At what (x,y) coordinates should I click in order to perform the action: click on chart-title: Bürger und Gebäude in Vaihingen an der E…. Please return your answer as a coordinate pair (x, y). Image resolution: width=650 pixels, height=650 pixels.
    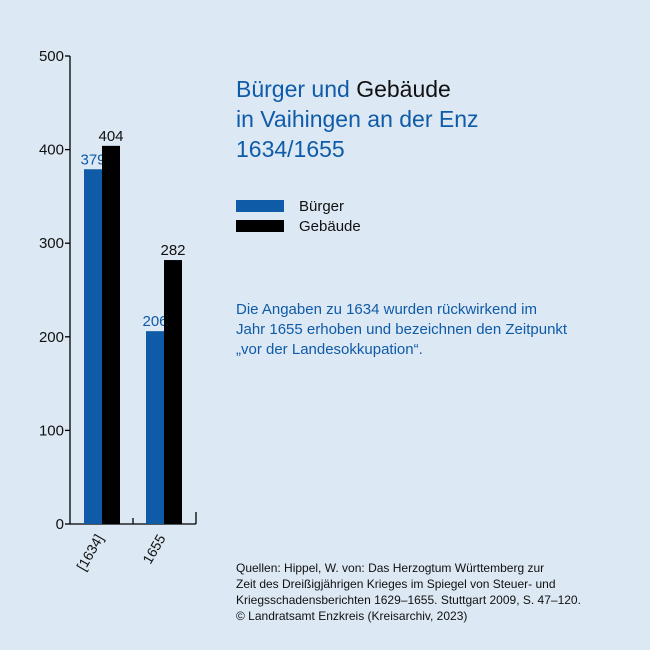
    Looking at the image, I should click on (357, 119).